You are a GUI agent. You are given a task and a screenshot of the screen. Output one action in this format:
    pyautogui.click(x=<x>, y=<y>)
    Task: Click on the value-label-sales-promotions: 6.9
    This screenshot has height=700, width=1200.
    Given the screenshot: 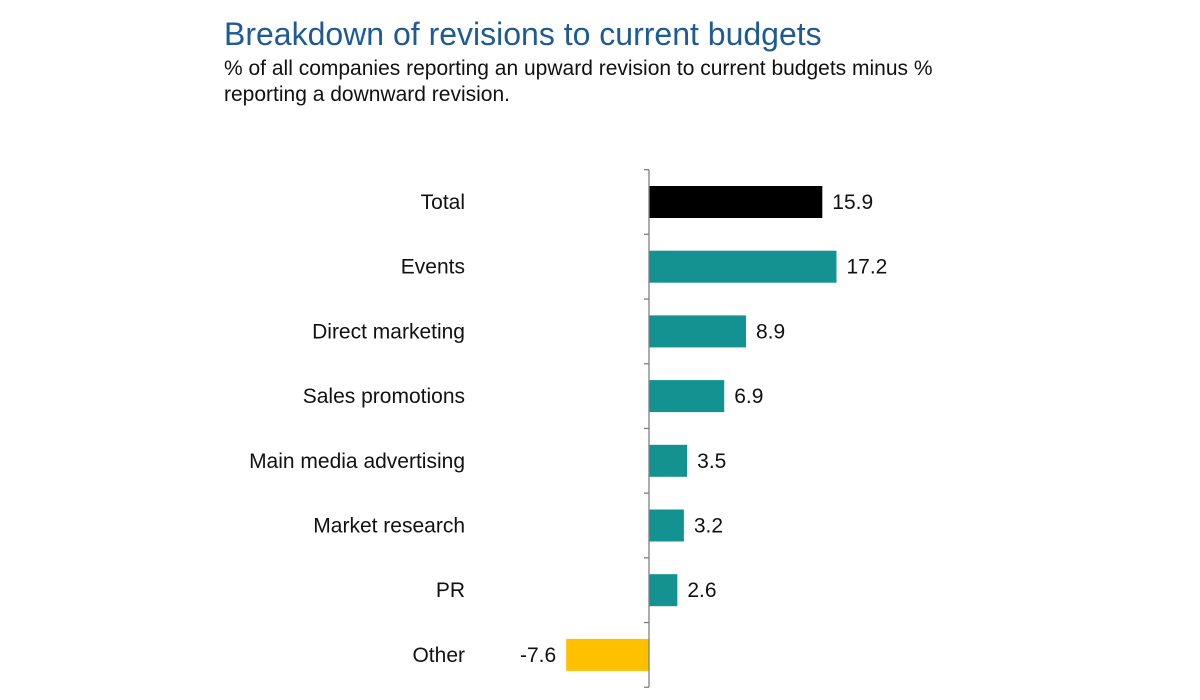 What is the action you would take?
    pyautogui.click(x=748, y=396)
    